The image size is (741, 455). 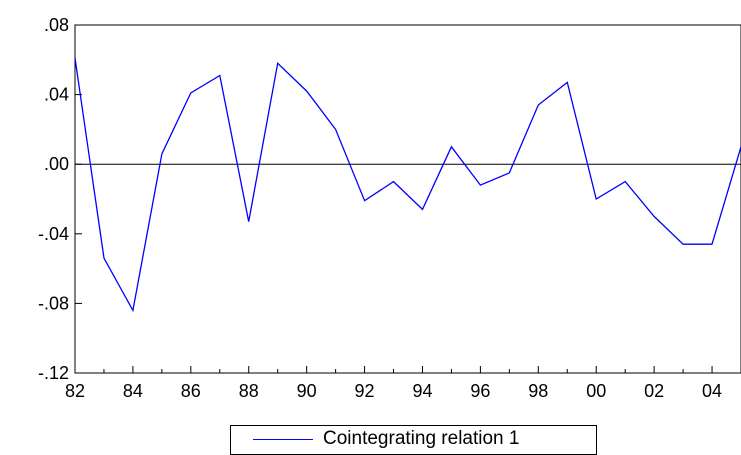 I want to click on legend: Cointegrating relation 1, so click(x=413, y=440).